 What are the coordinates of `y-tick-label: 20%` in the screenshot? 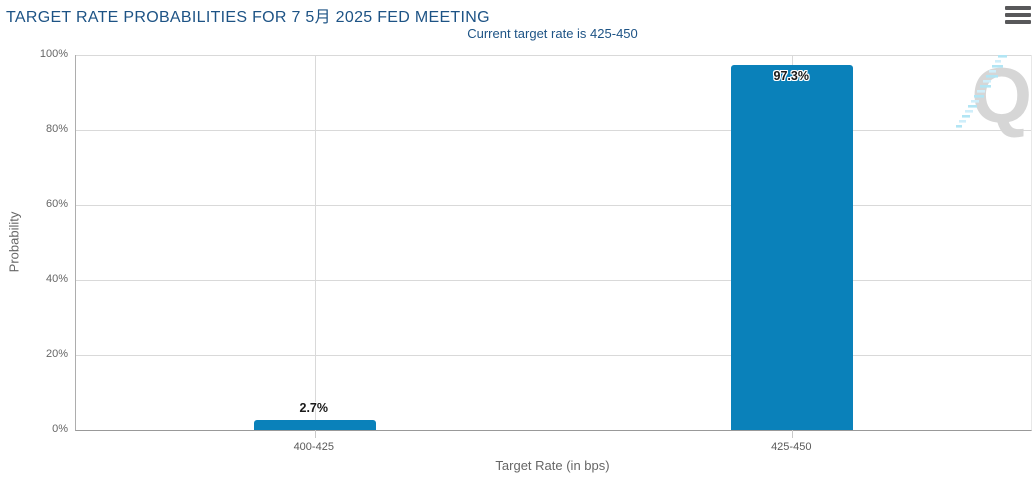 It's located at (56, 354).